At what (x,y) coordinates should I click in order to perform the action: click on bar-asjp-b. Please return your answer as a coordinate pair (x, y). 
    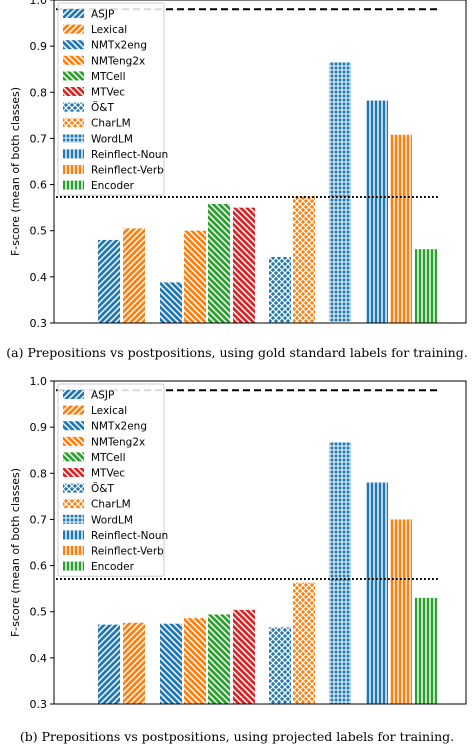
    Looking at the image, I should click on (109, 664).